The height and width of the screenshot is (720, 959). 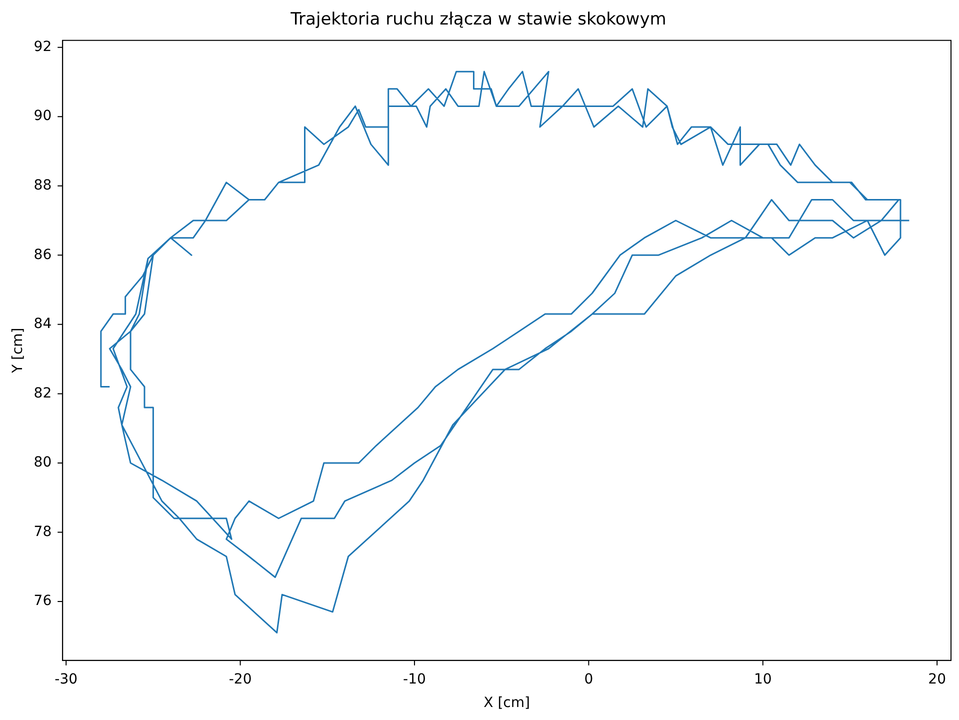 What do you see at coordinates (43, 324) in the screenshot?
I see `y-tick-label: 84` at bounding box center [43, 324].